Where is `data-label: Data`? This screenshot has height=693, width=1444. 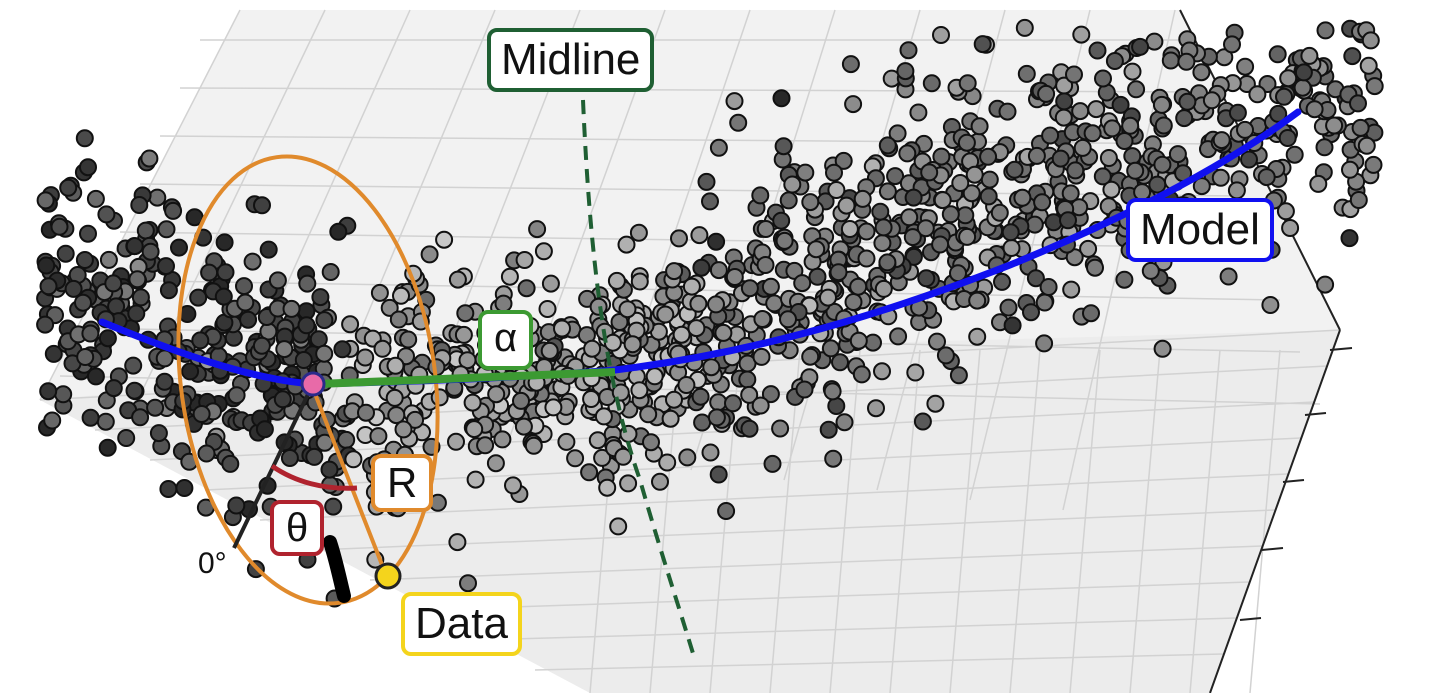
data-label: Data is located at coordinates (461, 624).